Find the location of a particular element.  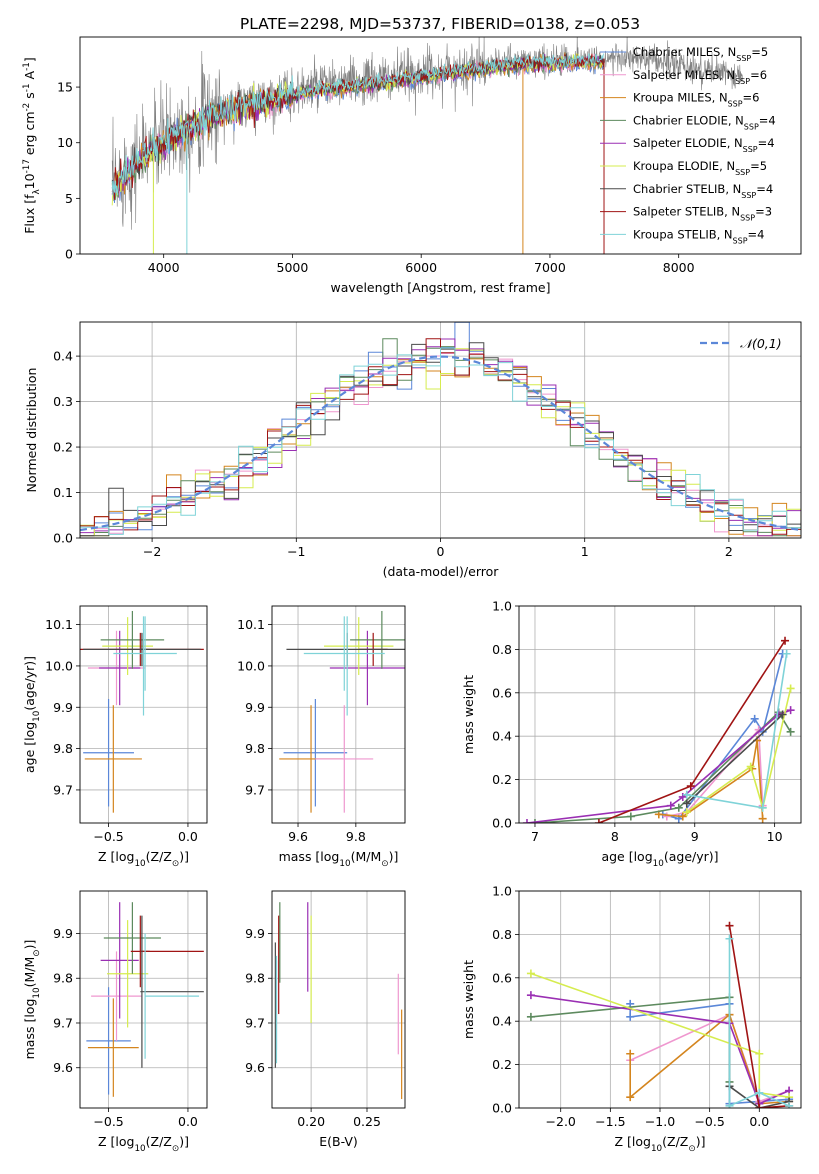

legend-label: Chabrier MILES, NSSP=5 is located at coordinates (700, 54).